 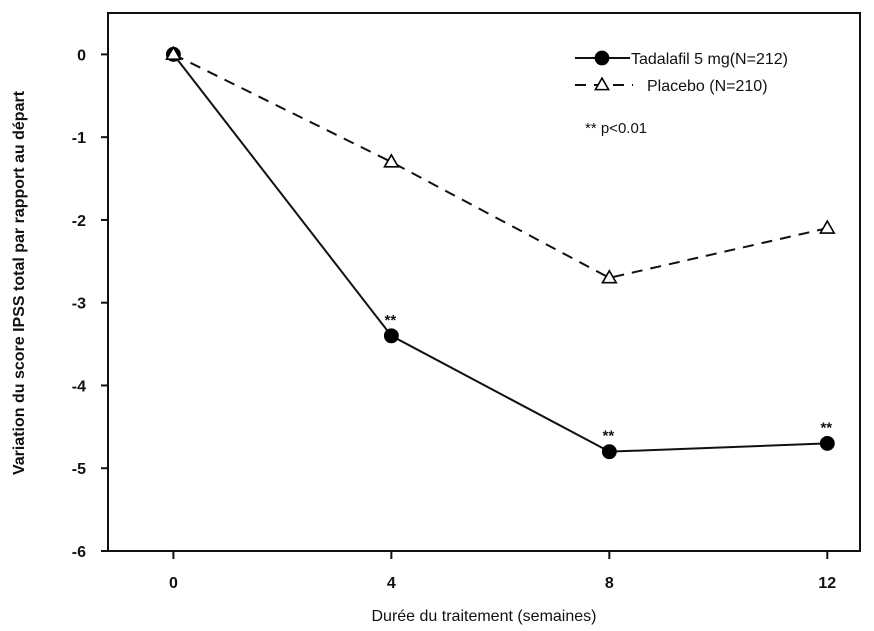 I want to click on legend-tadalafil-label: Tadalafil 5 mg(N=212), so click(x=709, y=59).